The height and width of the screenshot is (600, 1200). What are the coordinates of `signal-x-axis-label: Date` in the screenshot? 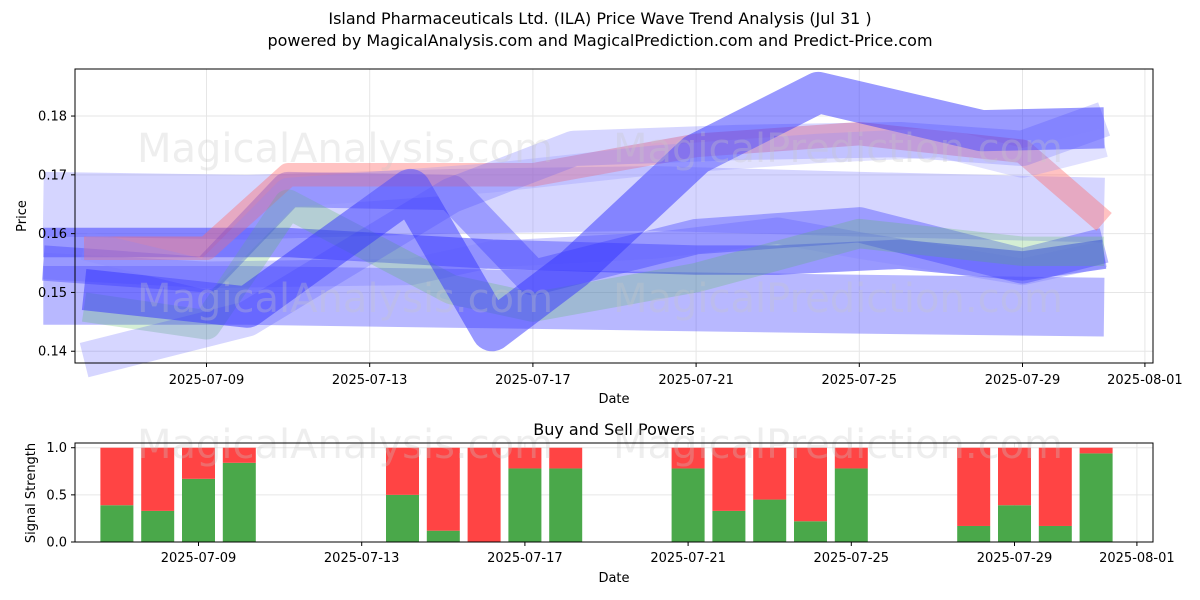 It's located at (613, 578).